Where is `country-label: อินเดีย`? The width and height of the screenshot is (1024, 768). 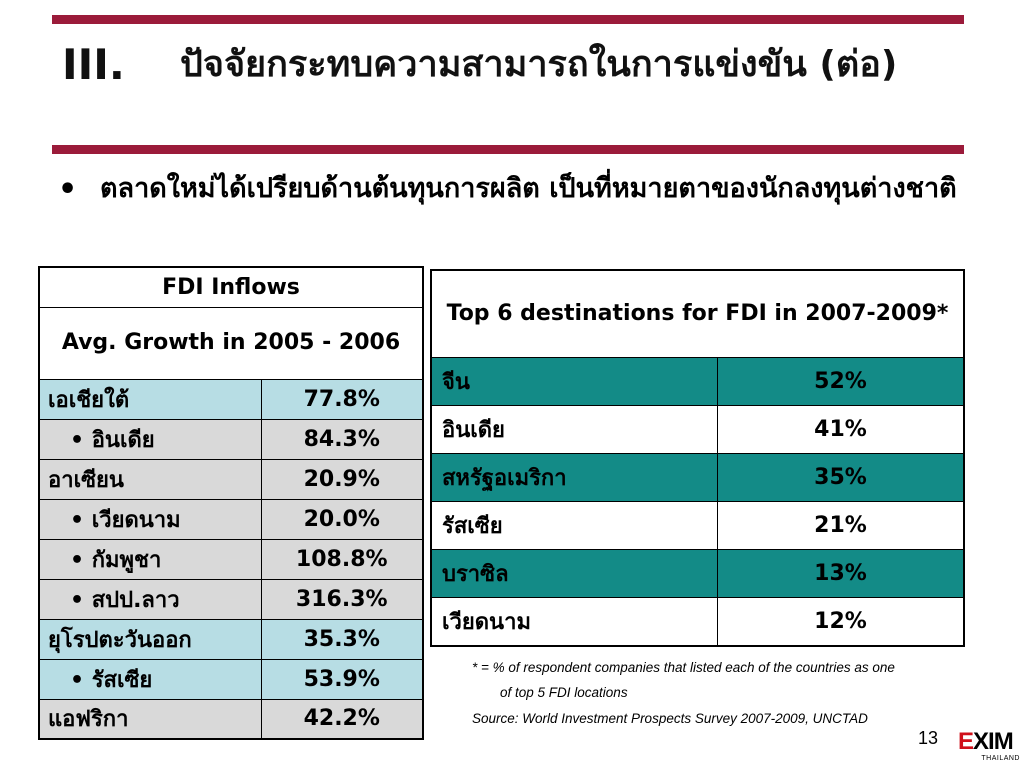
country-label: อินเดีย is located at coordinates (574, 429).